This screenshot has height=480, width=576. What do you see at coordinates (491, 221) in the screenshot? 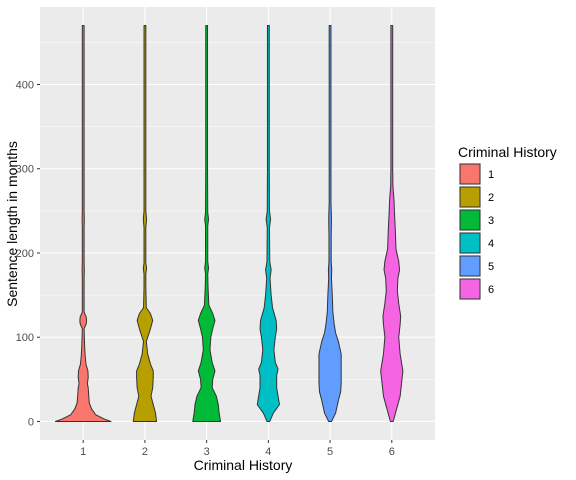
I see `legend-label-3: 3` at bounding box center [491, 221].